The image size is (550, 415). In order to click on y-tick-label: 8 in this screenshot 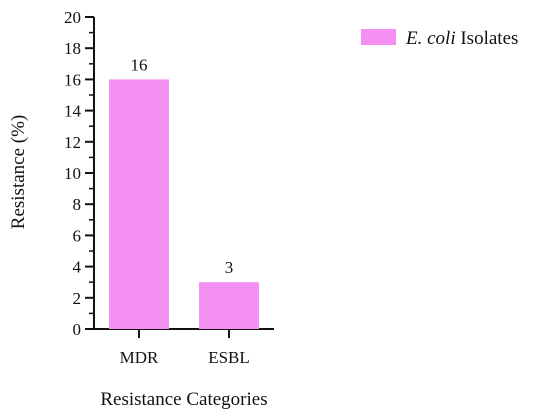, I will do `click(77, 204)`.